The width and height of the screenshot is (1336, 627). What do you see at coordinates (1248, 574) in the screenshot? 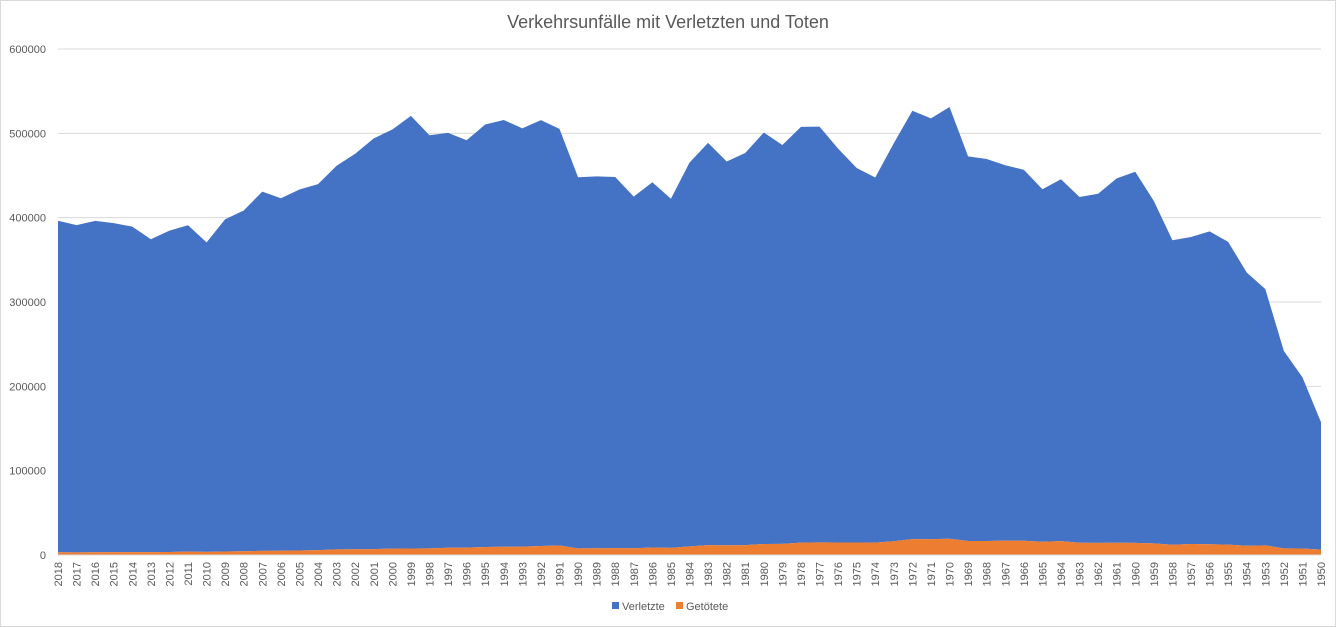
I see `x-tick-label: 1954` at bounding box center [1248, 574].